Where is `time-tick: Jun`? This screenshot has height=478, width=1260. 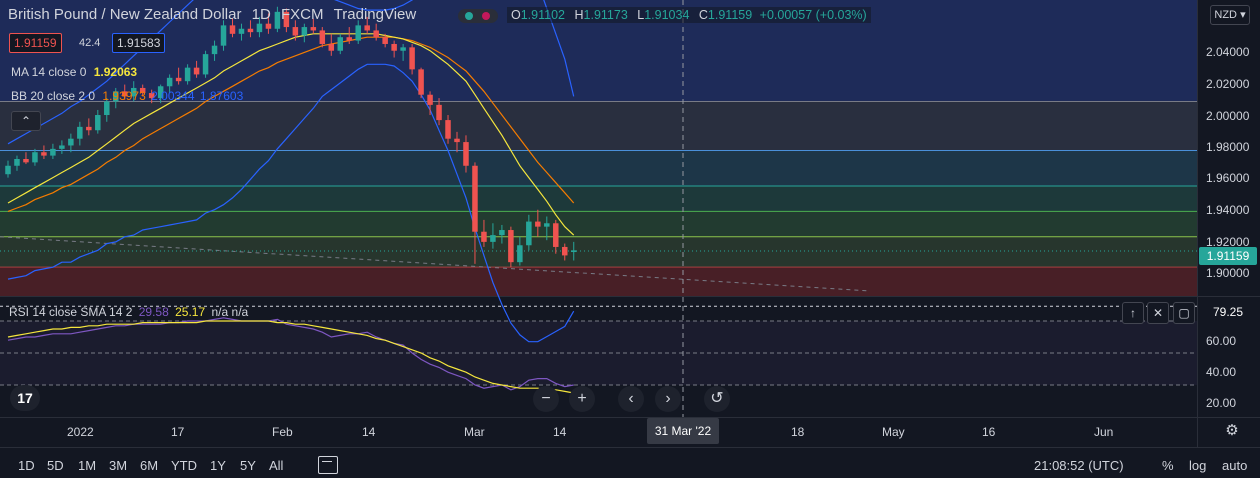 time-tick: Jun is located at coordinates (1104, 432).